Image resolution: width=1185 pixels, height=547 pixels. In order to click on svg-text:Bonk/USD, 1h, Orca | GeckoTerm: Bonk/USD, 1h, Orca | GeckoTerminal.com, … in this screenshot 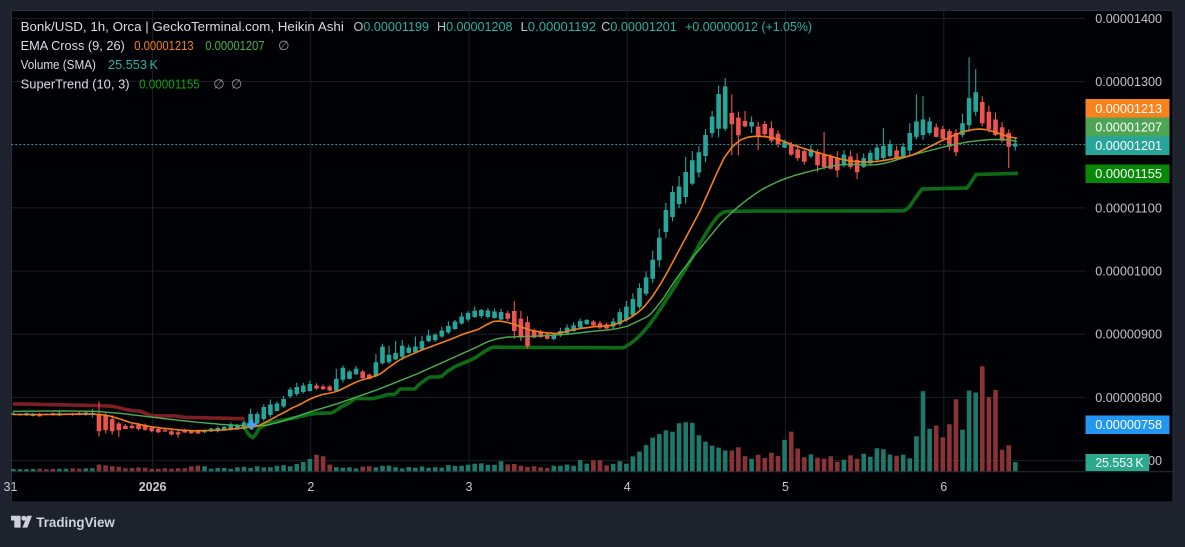, I will do `click(182, 26)`.